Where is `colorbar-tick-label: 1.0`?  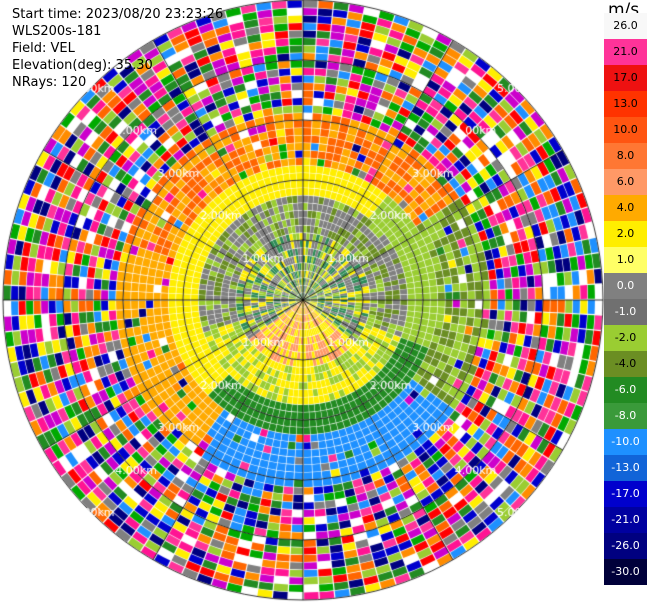
colorbar-tick-label: 1.0 is located at coordinates (625, 259).